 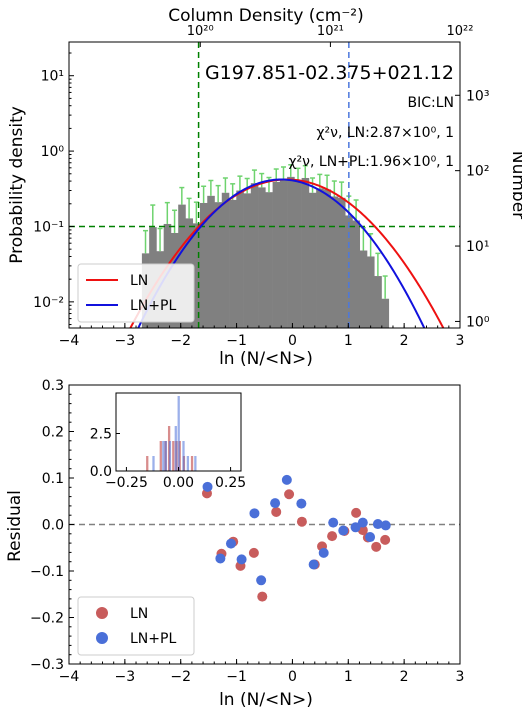 What do you see at coordinates (153, 306) in the screenshot?
I see `legend-lnpl-label: LN+PL` at bounding box center [153, 306].